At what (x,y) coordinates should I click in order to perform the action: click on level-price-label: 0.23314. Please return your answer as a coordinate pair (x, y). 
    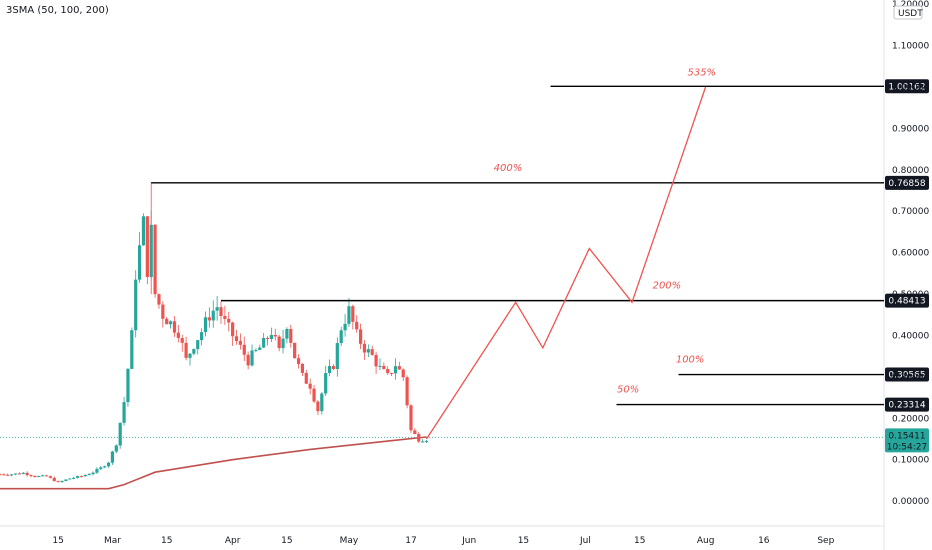
    Looking at the image, I should click on (906, 406).